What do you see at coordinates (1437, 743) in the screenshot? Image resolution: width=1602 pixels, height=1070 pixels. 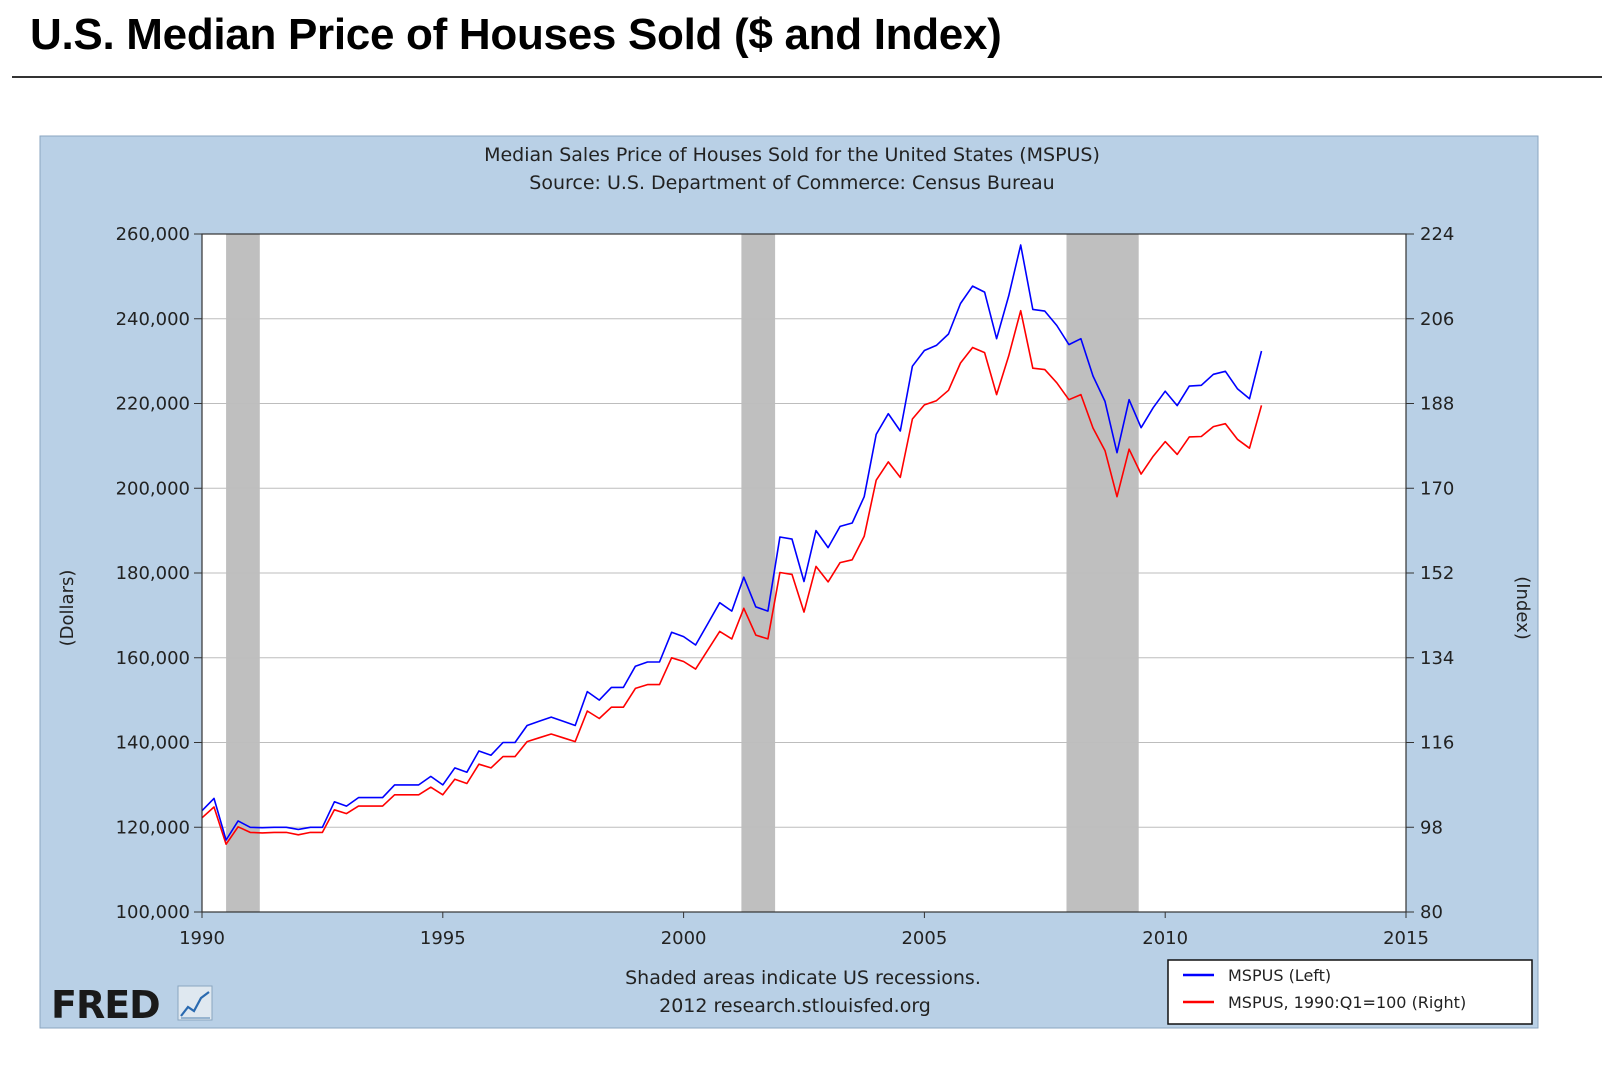 I see `y-right-tick-label: 116` at bounding box center [1437, 743].